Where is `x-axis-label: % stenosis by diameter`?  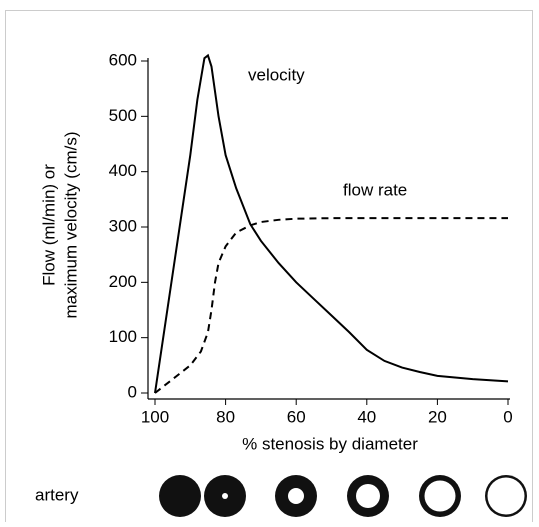
x-axis-label: % stenosis by diameter is located at coordinates (330, 443).